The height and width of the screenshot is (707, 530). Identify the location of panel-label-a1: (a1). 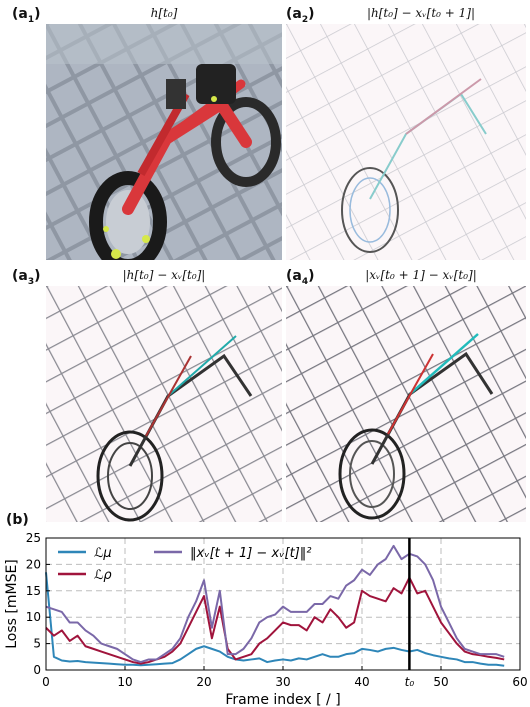
(26, 15).